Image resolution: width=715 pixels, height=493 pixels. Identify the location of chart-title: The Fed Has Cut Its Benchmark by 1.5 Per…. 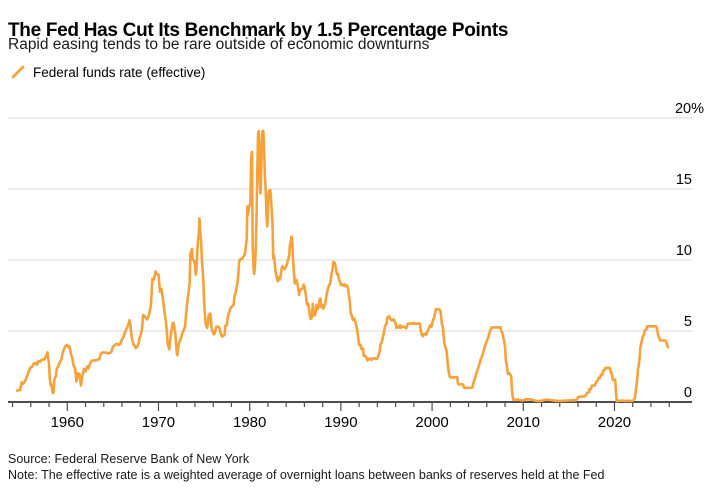
(258, 30).